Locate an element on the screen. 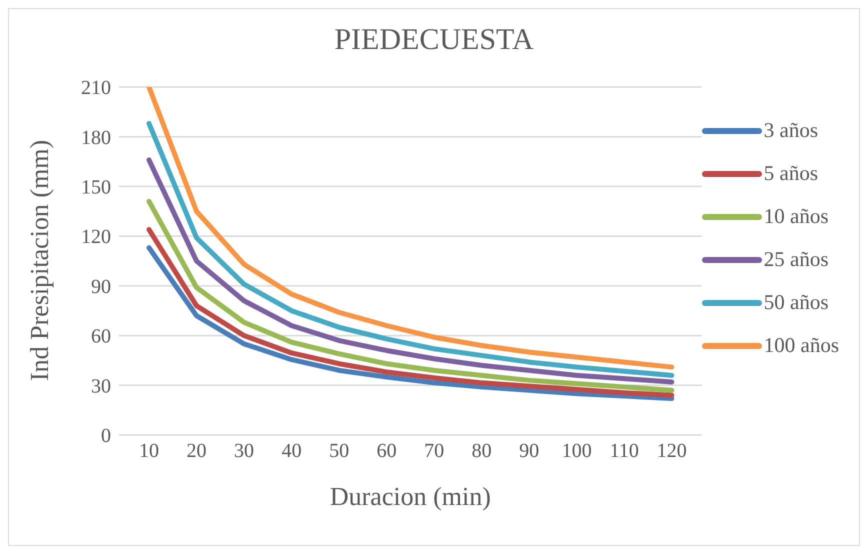 Image resolution: width=868 pixels, height=554 pixels. y-tick-label: 30 is located at coordinates (101, 386).